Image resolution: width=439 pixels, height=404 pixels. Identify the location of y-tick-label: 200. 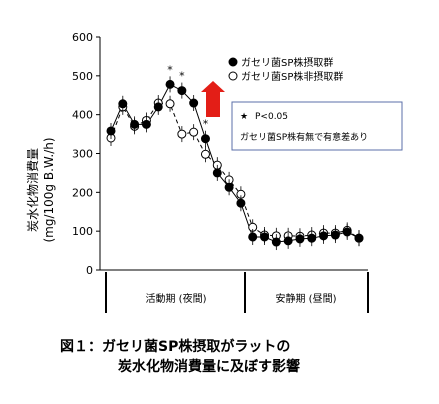
(82, 192).